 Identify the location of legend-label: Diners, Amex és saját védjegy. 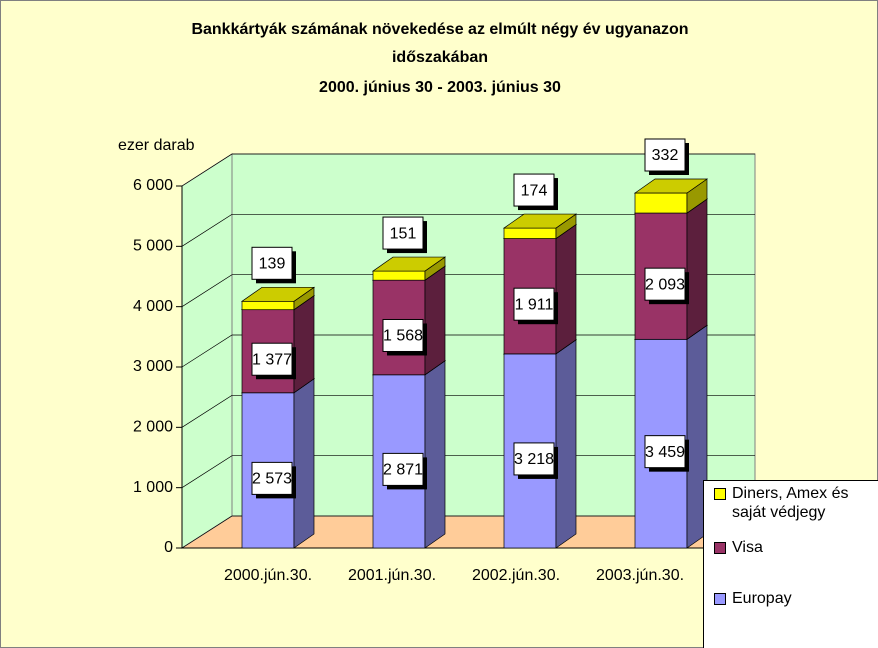
(790, 503).